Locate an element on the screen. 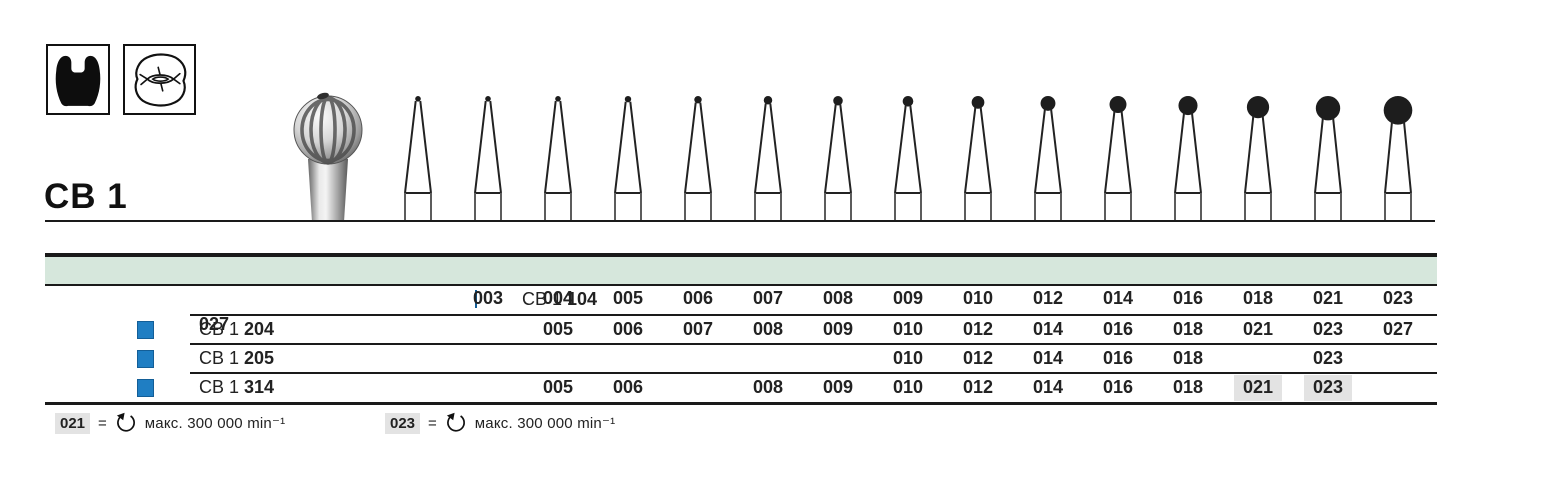 The width and height of the screenshot is (1567, 500). row-label: CB 1 205 is located at coordinates (236, 358).